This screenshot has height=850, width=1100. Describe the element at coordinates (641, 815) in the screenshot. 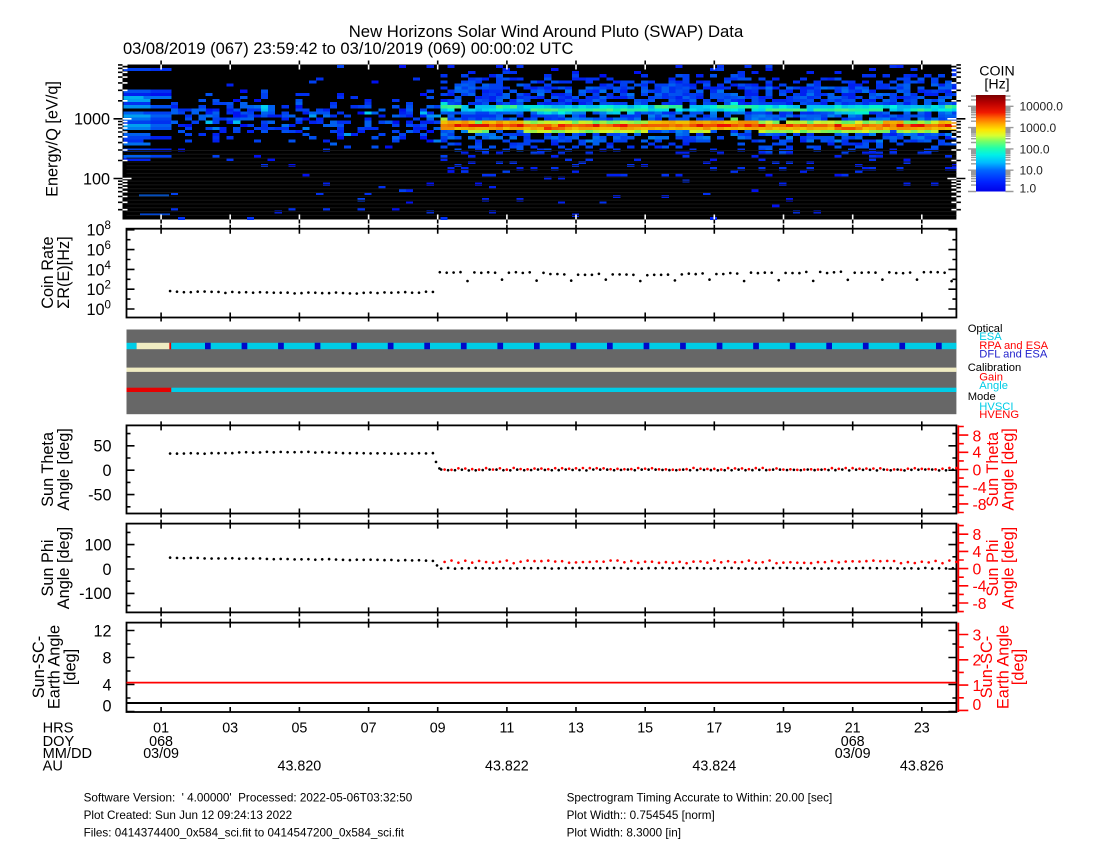

I see `svg-text: Plot Width:: 0.754545 [norm]` at that location.